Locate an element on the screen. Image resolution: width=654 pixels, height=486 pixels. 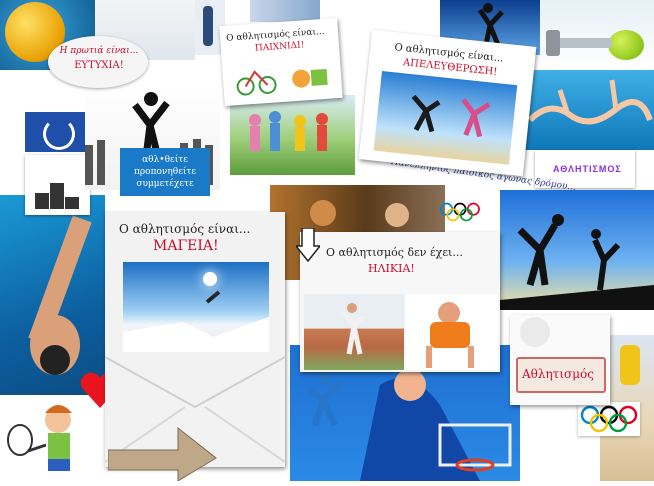
silhouettes-banner: ΑΘΛΗΤΙΣΜΟΣ is located at coordinates (585, 169).